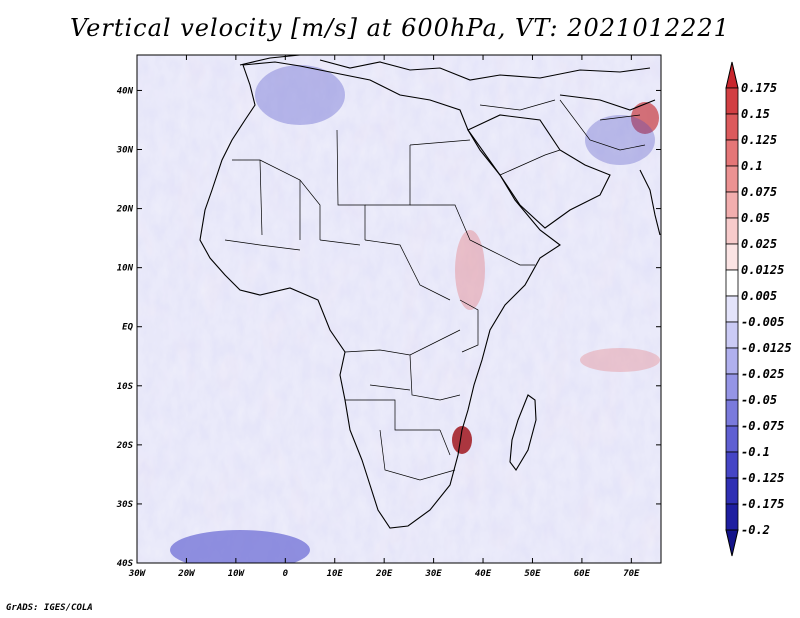  What do you see at coordinates (755, 452) in the screenshot?
I see `colorbar-label: -0.1` at bounding box center [755, 452].